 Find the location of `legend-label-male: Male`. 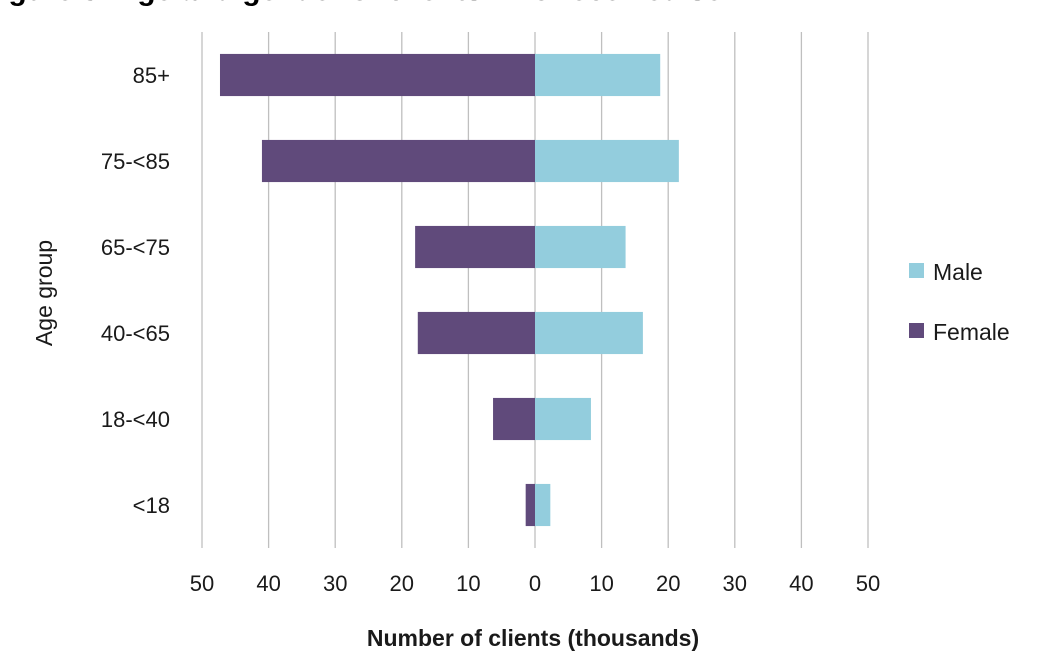

legend-label-male: Male is located at coordinates (958, 272).